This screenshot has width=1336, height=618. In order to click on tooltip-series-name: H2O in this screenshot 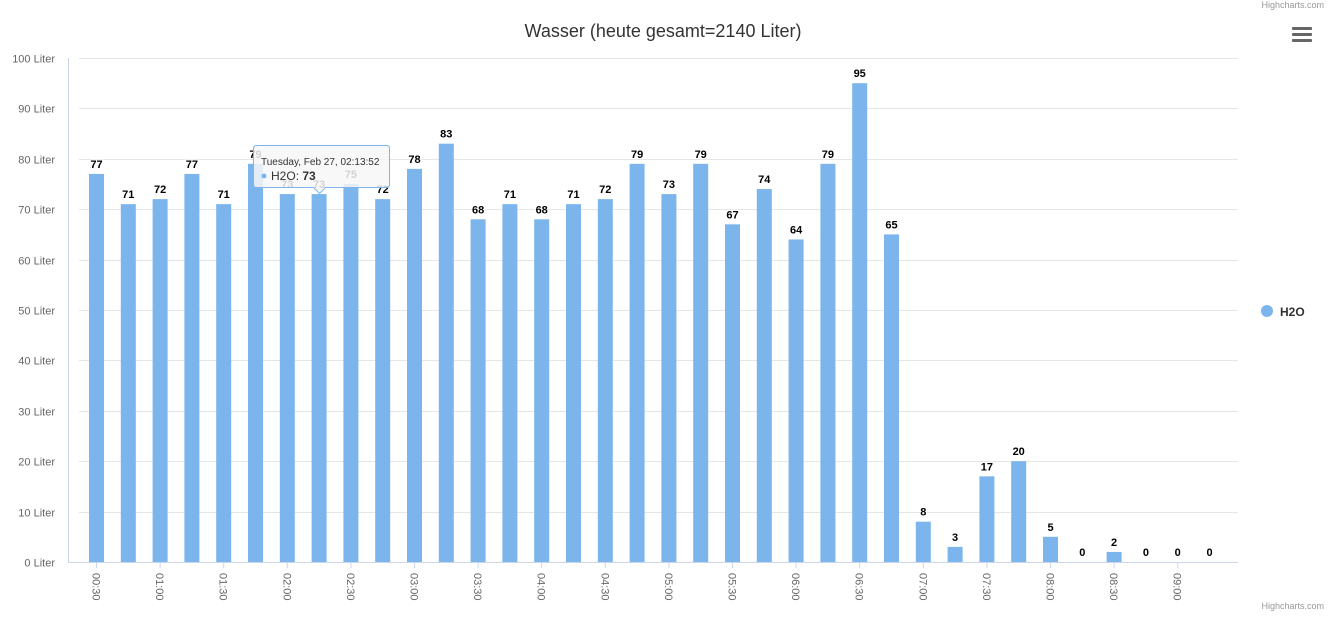, I will do `click(283, 176)`.